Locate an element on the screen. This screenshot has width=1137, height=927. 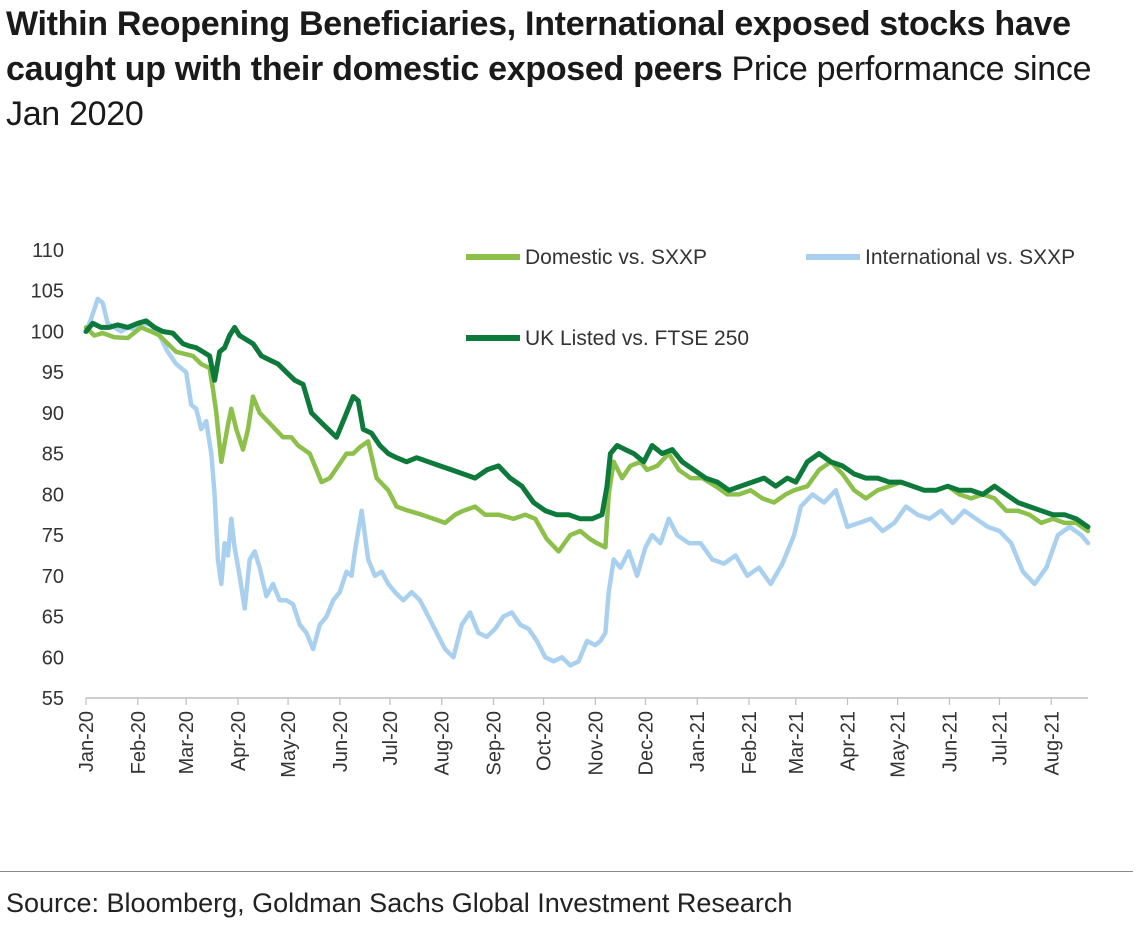
x-tick-label: May-21 is located at coordinates (899, 744).